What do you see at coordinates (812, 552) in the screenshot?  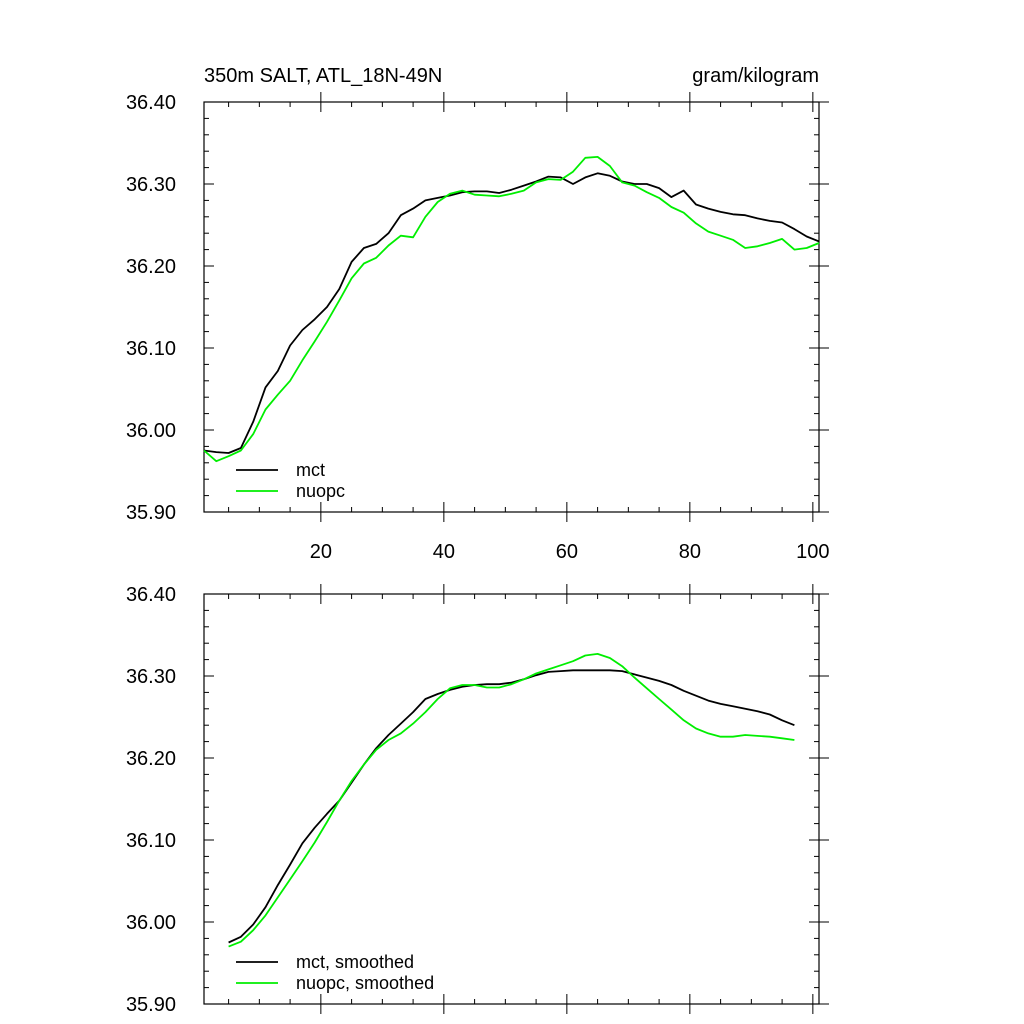 I see `x-tick-label: 100` at bounding box center [812, 552].